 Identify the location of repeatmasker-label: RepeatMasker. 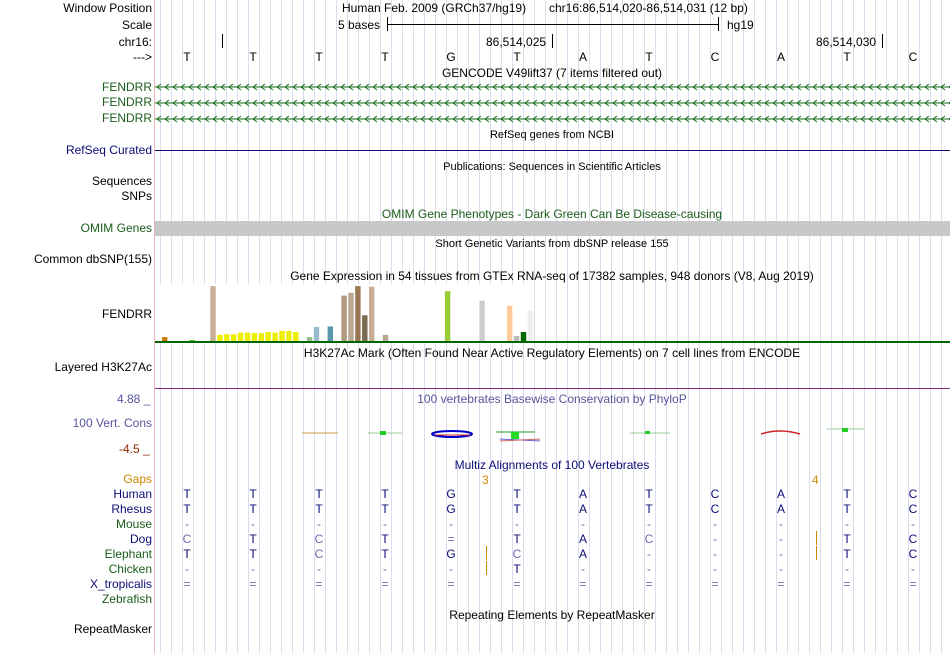
(112, 629).